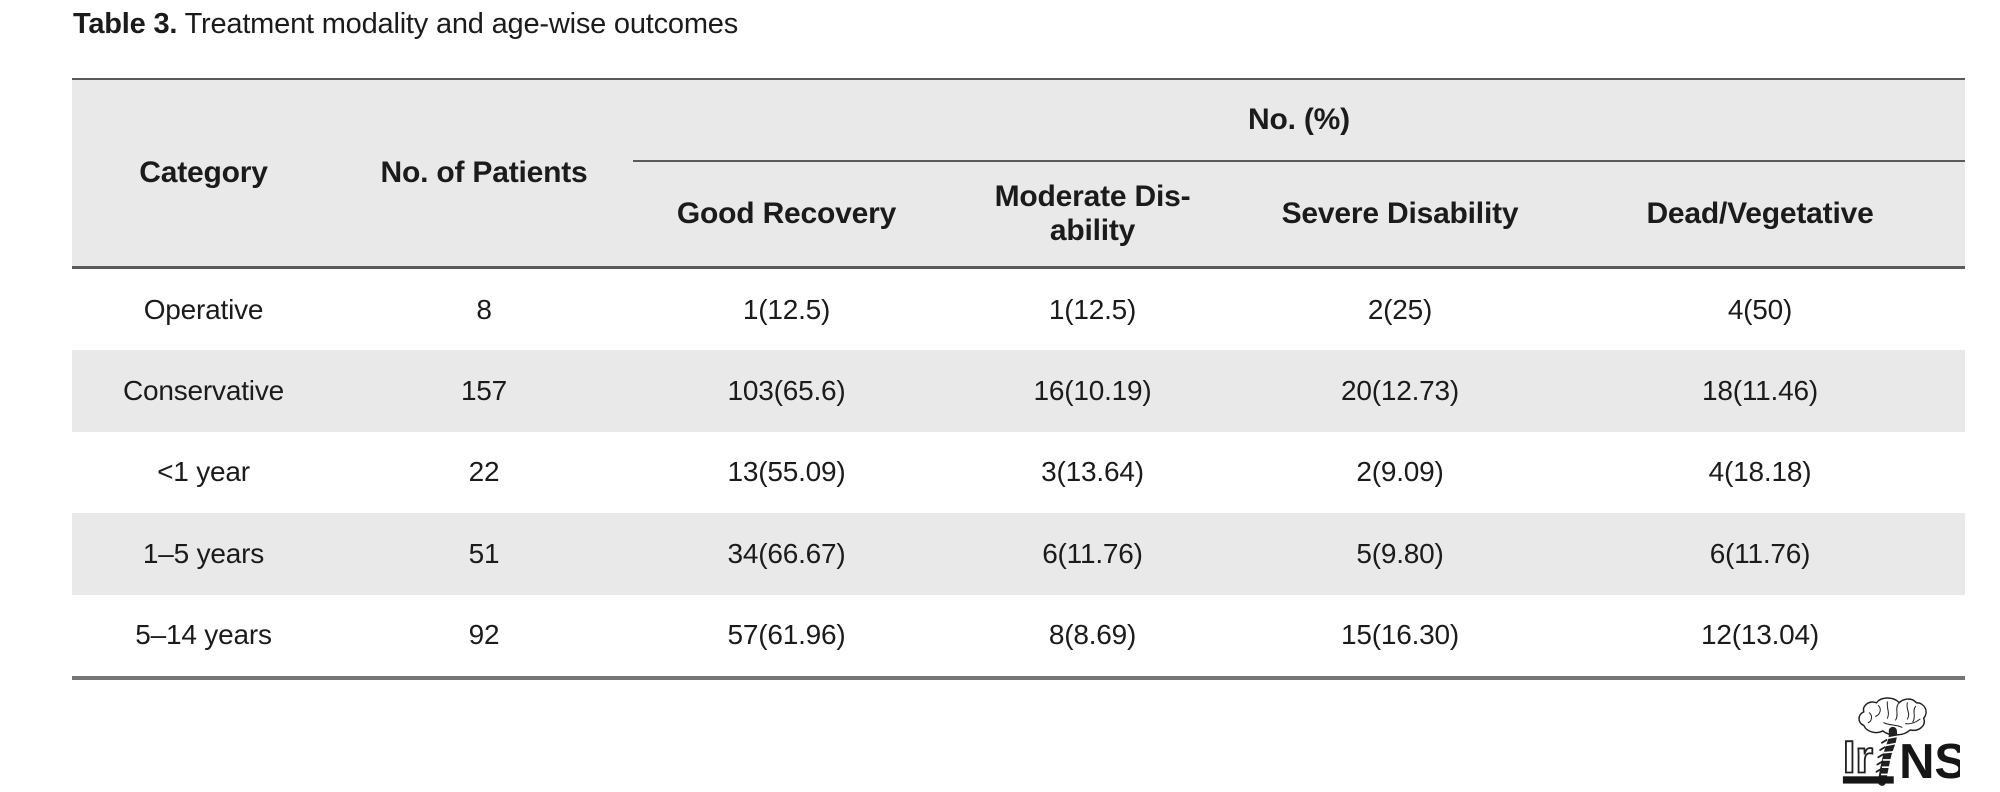 The width and height of the screenshot is (2000, 792). I want to click on cell-good-recovery: 1(12.5), so click(786, 309).